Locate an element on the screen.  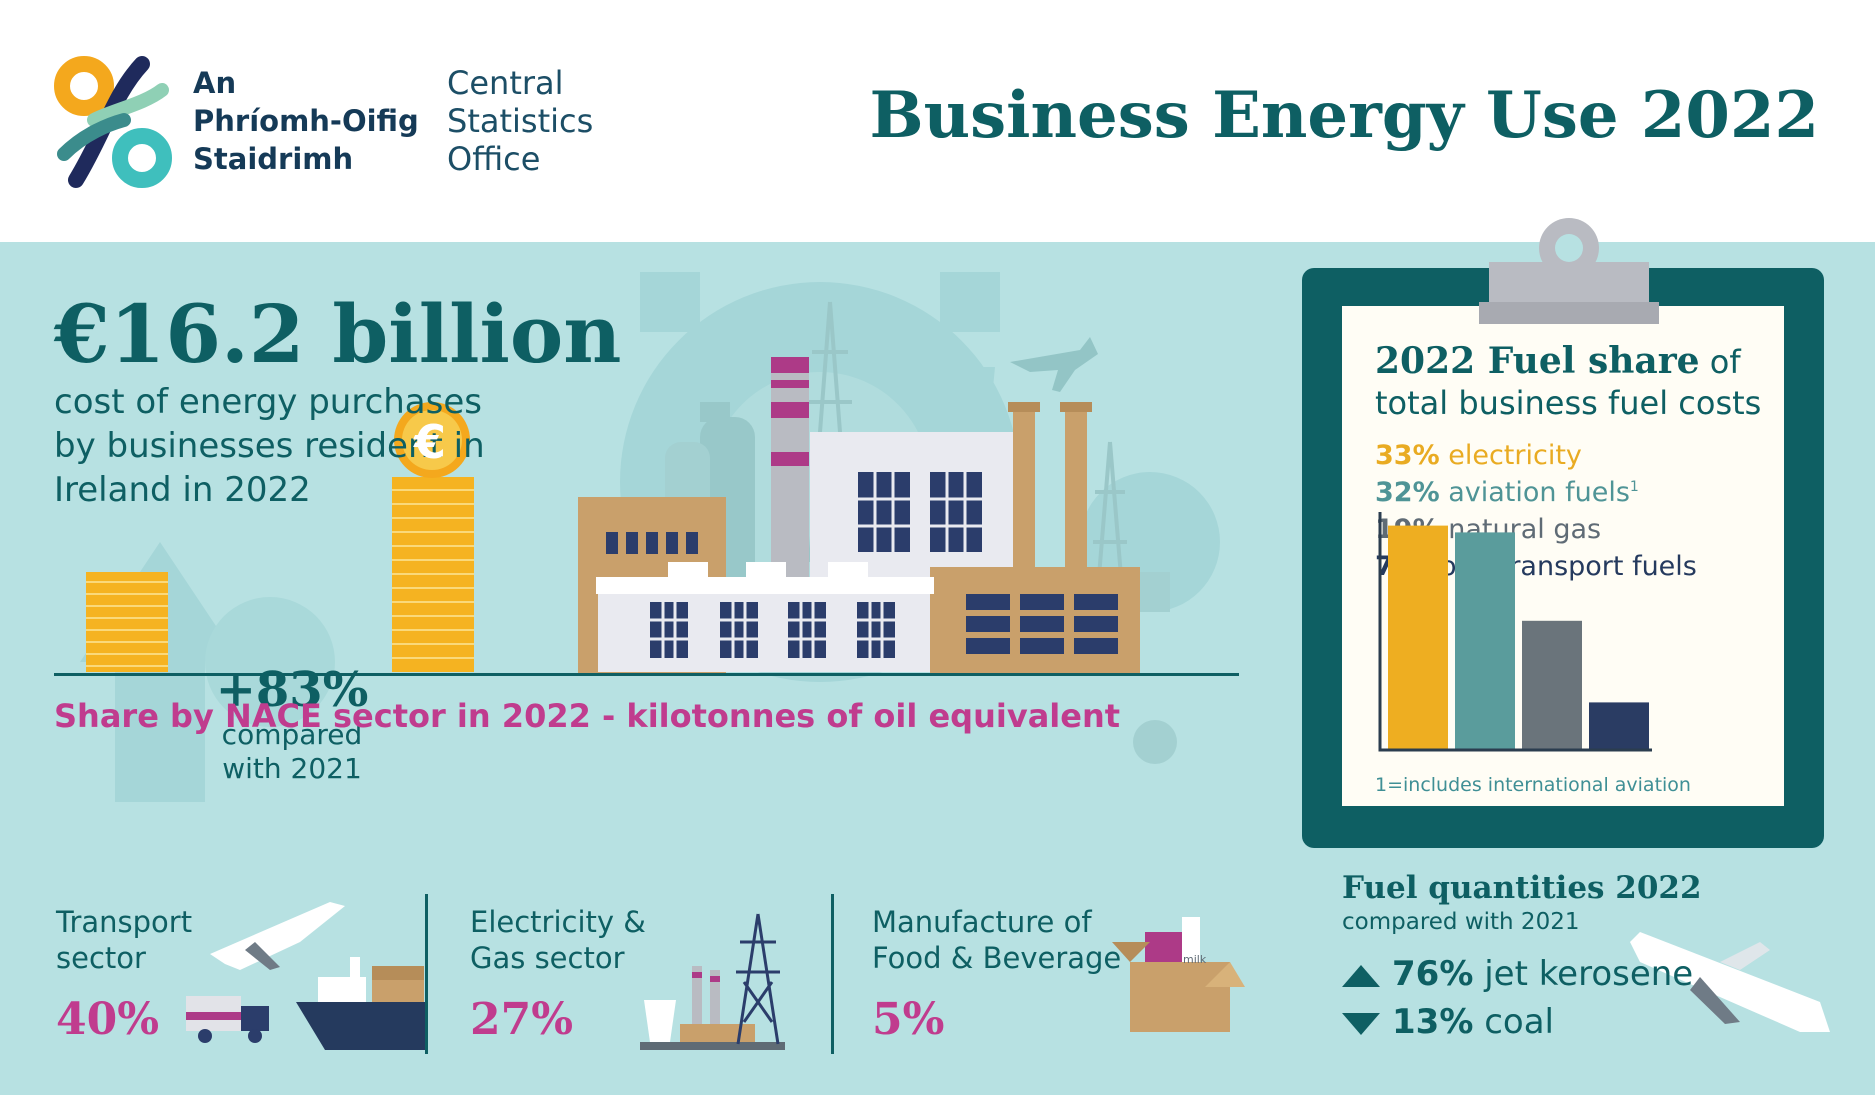
ship-icon is located at coordinates (362, 1003).